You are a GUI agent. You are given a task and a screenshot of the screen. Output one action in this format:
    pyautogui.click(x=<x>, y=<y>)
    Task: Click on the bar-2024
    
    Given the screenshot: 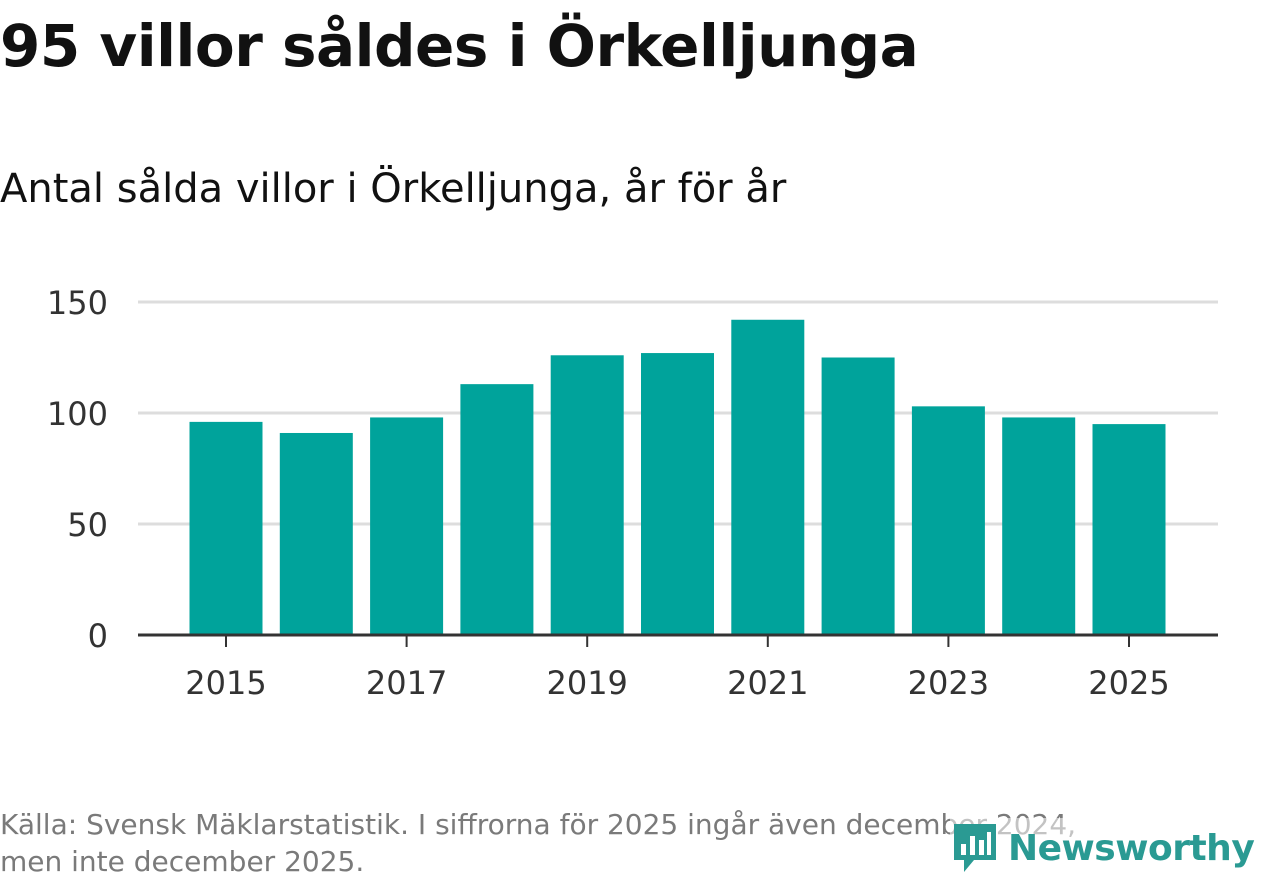 What is the action you would take?
    pyautogui.click(x=1039, y=526)
    